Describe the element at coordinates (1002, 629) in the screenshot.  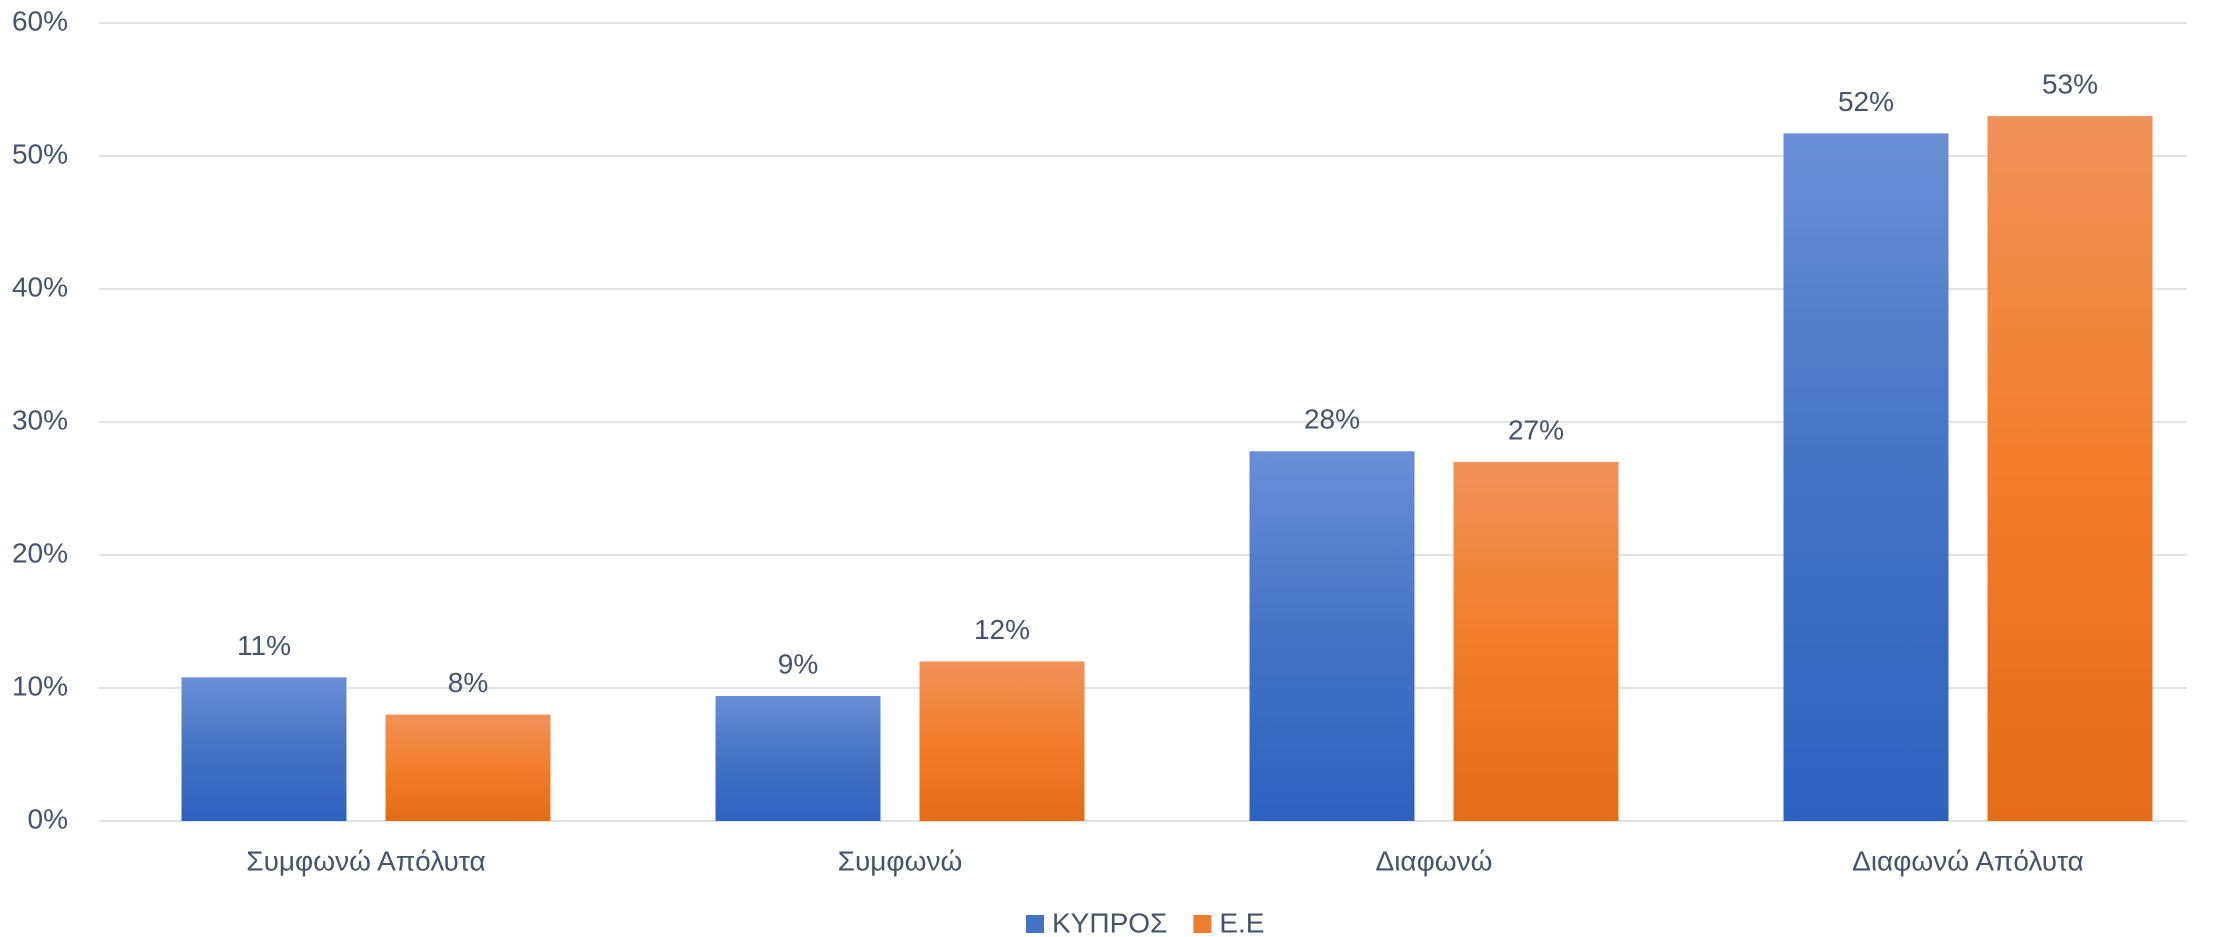
I see `data-label: 12%` at that location.